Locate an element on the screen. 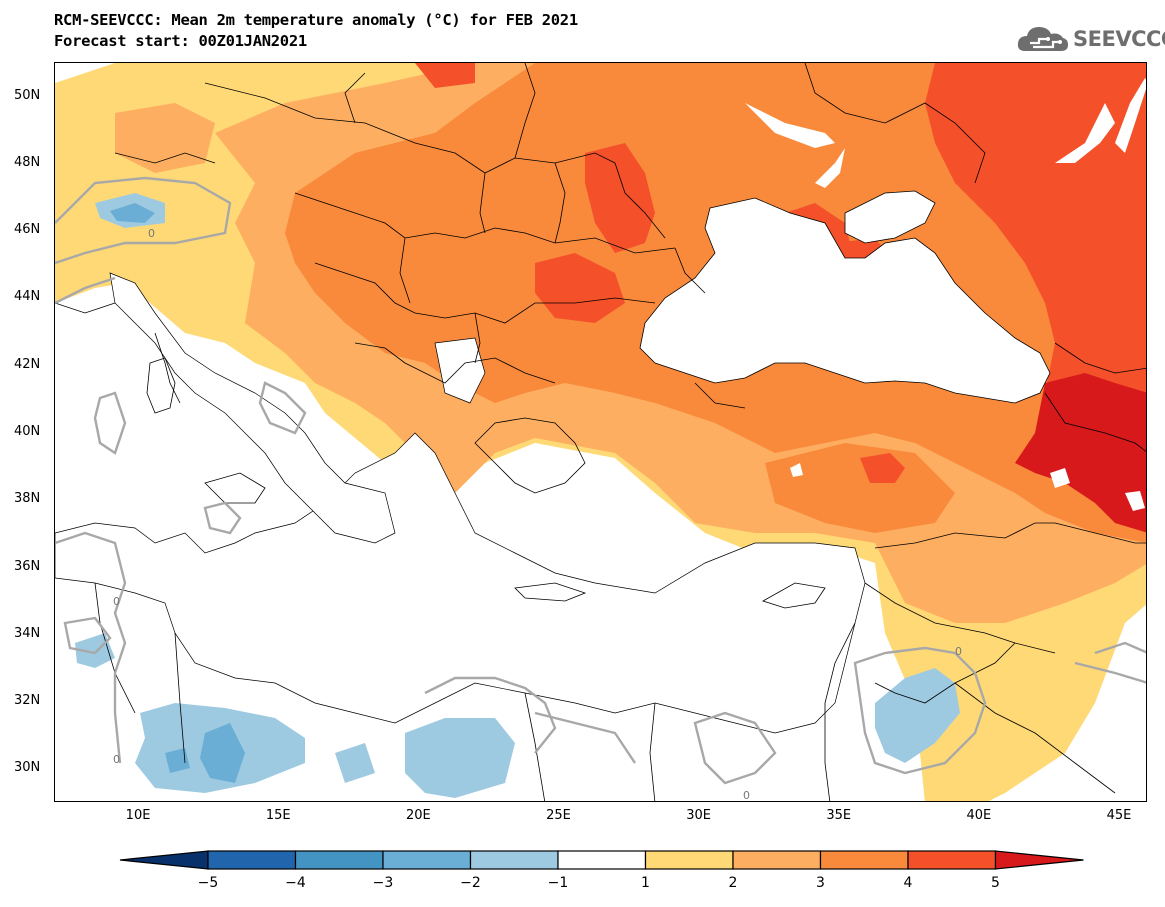 The image size is (1165, 907). lon-label: 15E is located at coordinates (278, 815).